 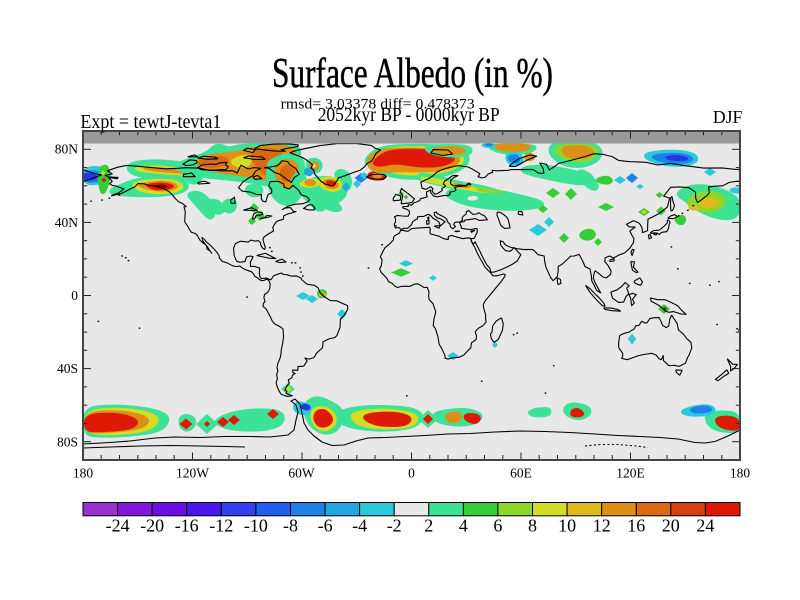 What do you see at coordinates (728, 117) in the screenshot?
I see `svg-text: DJF` at bounding box center [728, 117].